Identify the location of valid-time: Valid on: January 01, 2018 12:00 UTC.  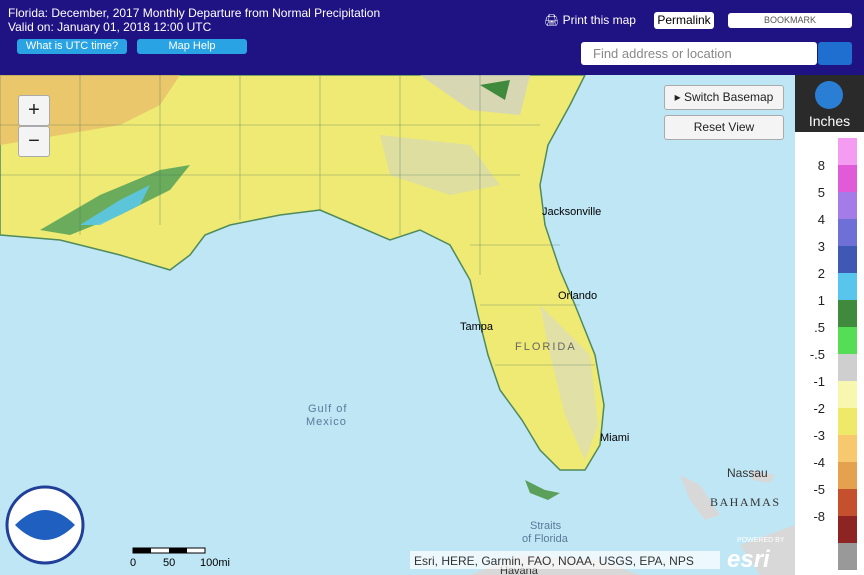
(110, 27).